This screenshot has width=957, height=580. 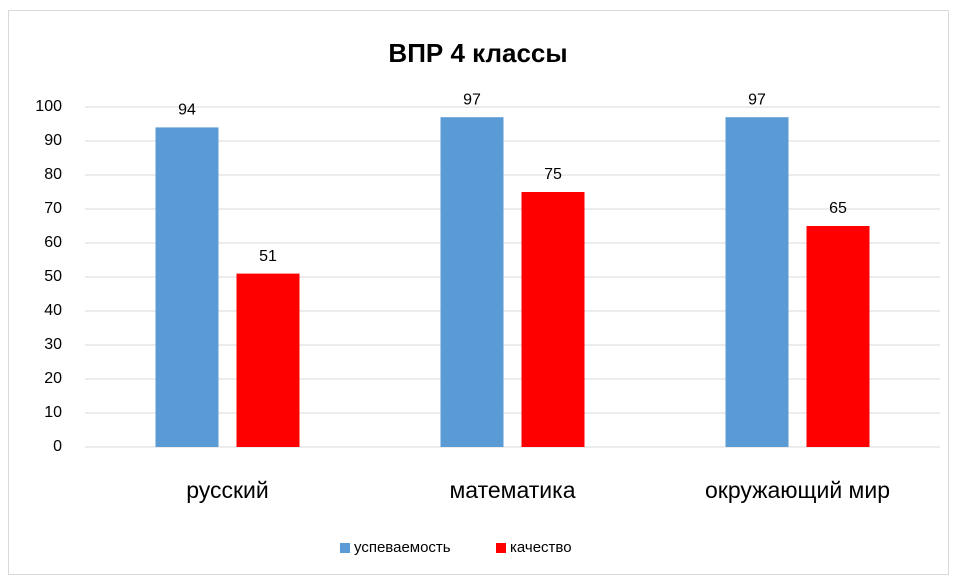 I want to click on y-tick-label: 50, so click(x=53, y=276).